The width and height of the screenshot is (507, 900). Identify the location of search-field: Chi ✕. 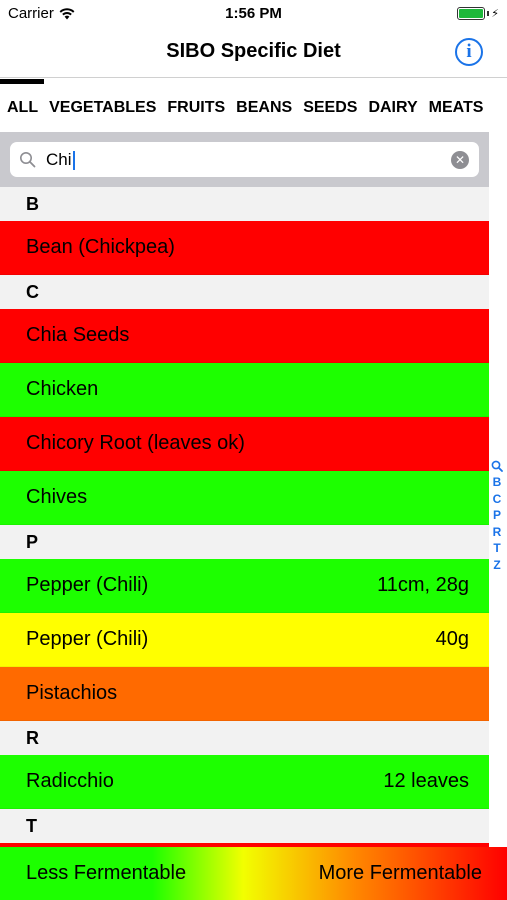
(244, 159).